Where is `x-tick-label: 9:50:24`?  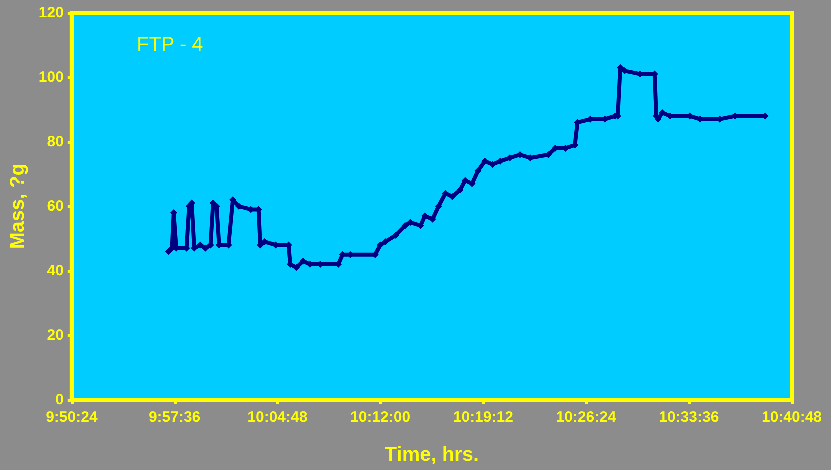 x-tick-label: 9:50:24 is located at coordinates (72, 417).